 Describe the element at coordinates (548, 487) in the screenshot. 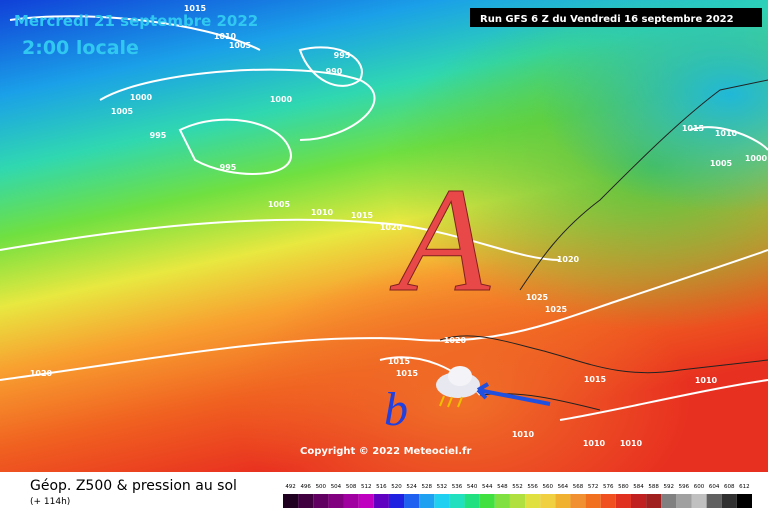

I see `colorbar-label: 560` at that location.